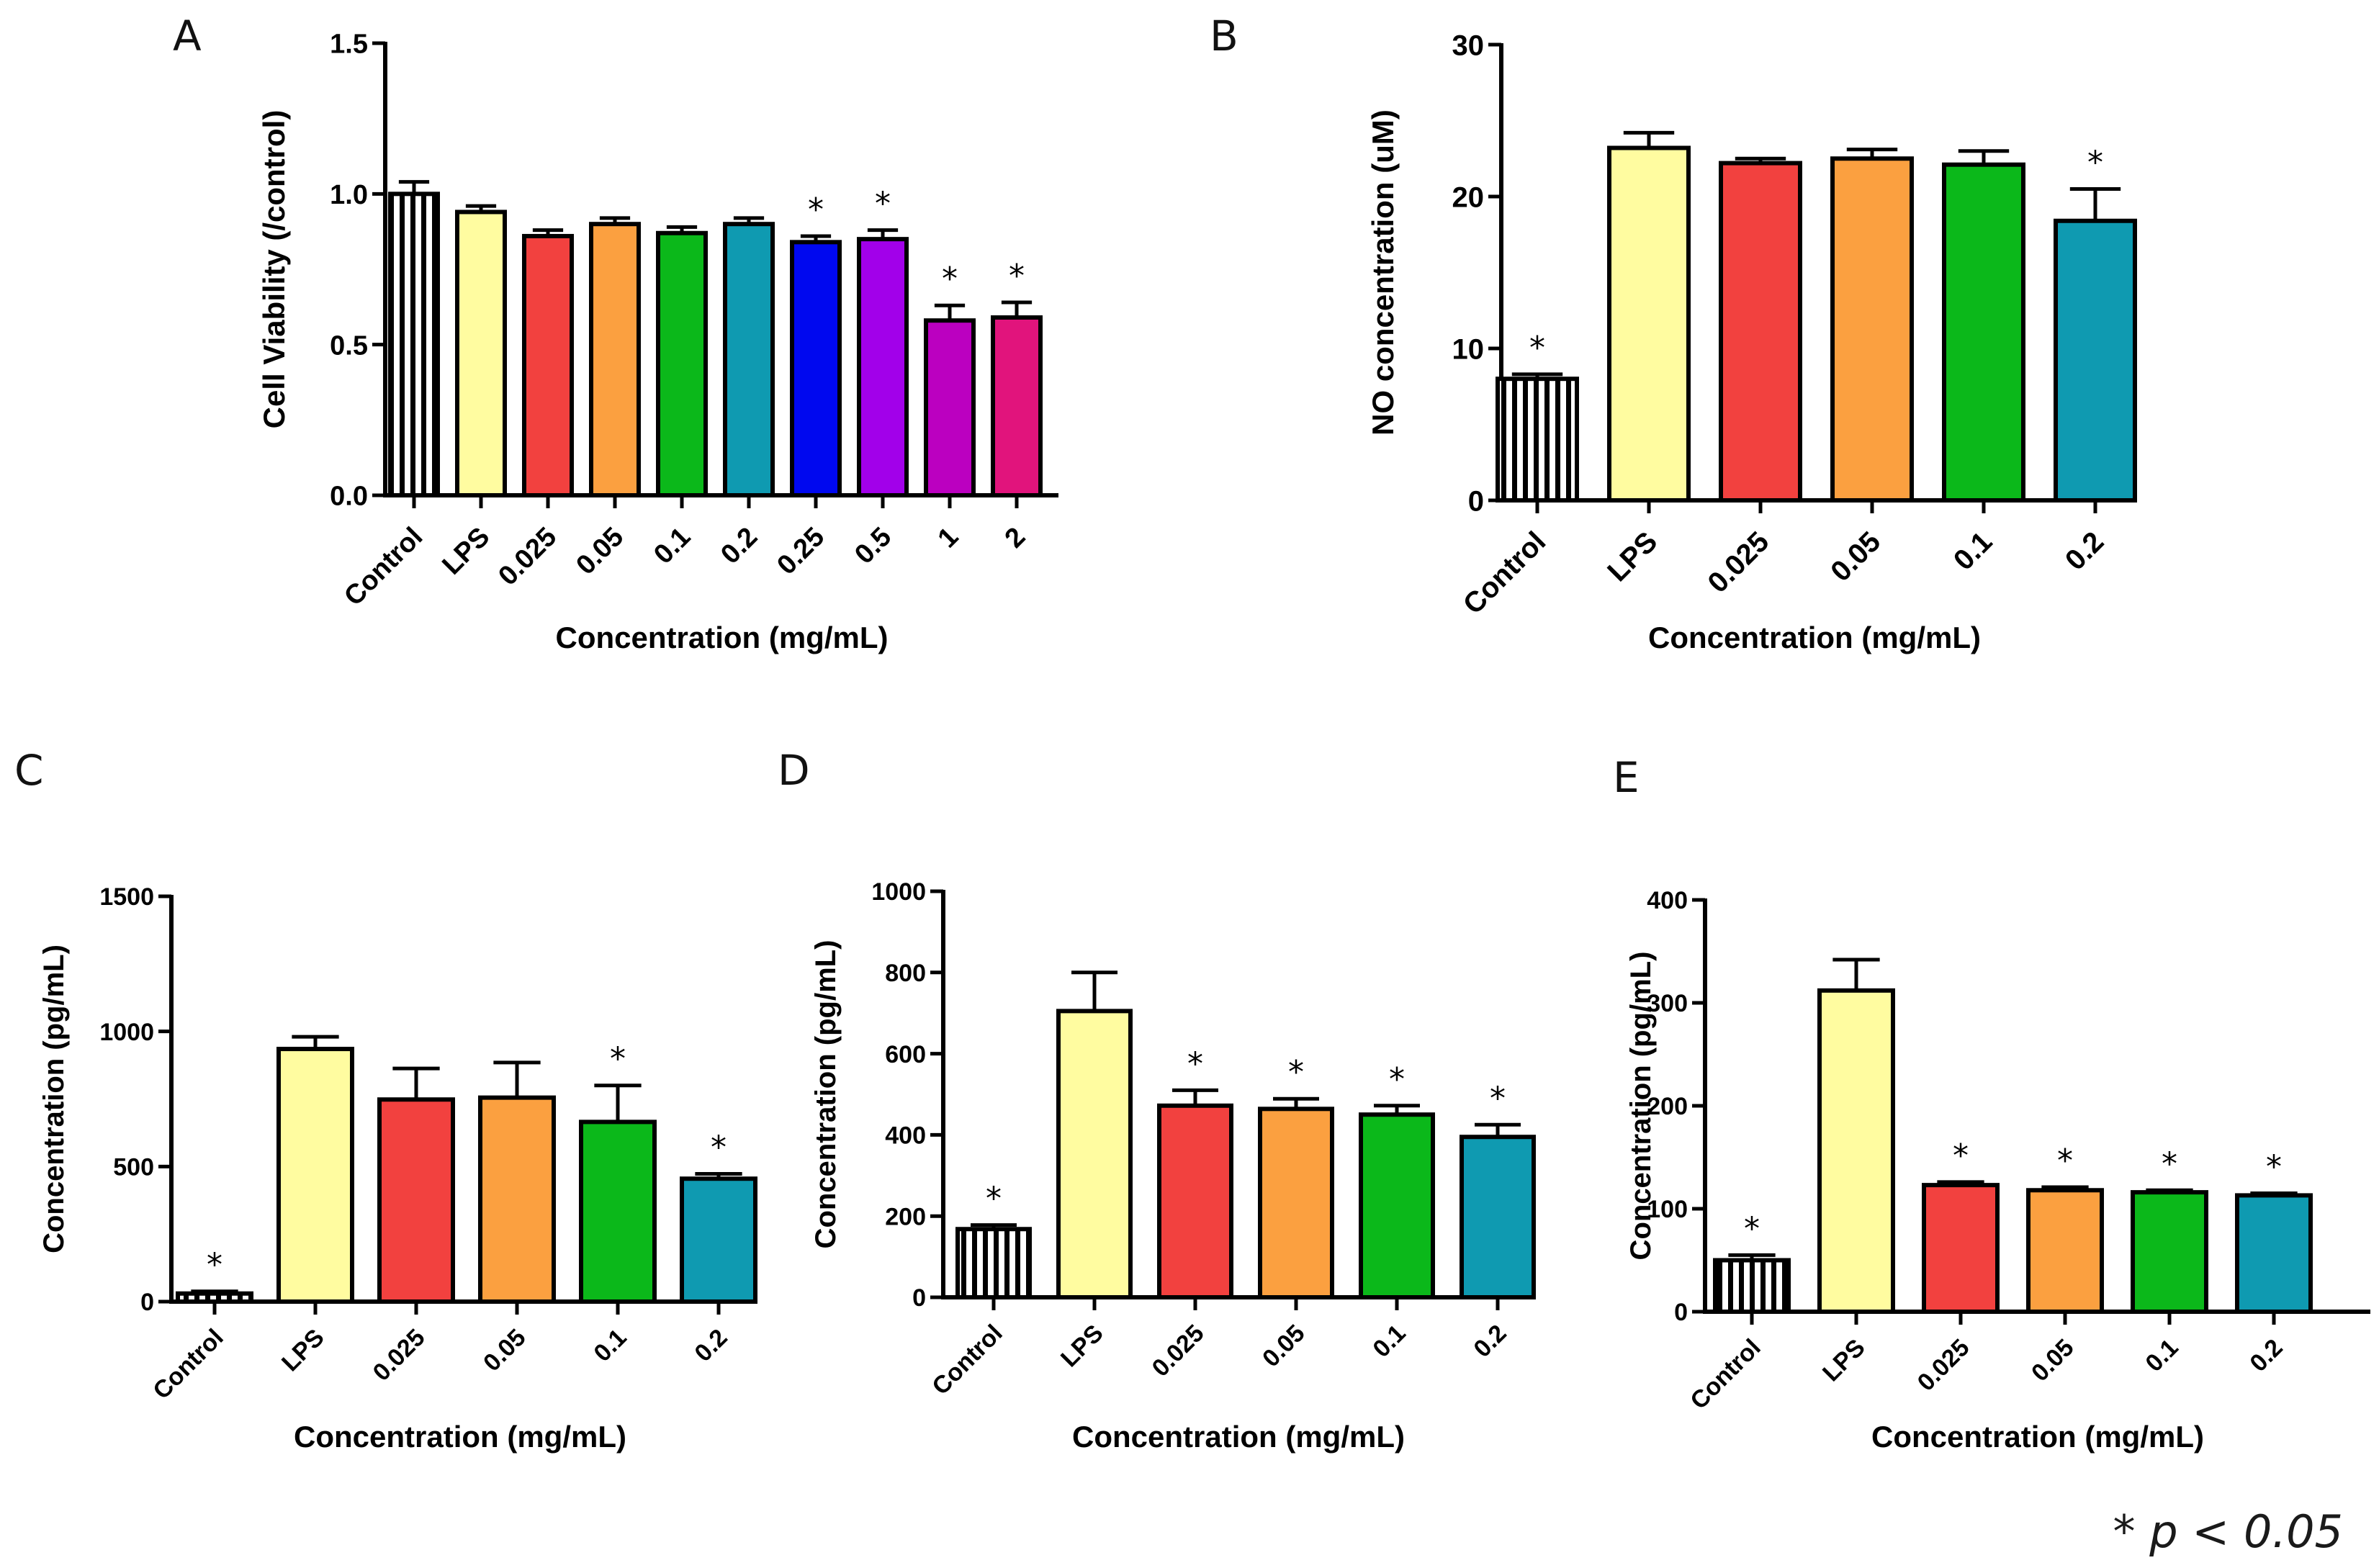 Image resolution: width=2379 pixels, height=1568 pixels. Describe the element at coordinates (801, 551) in the screenshot. I see `x-tick-label: 0.25` at that location.